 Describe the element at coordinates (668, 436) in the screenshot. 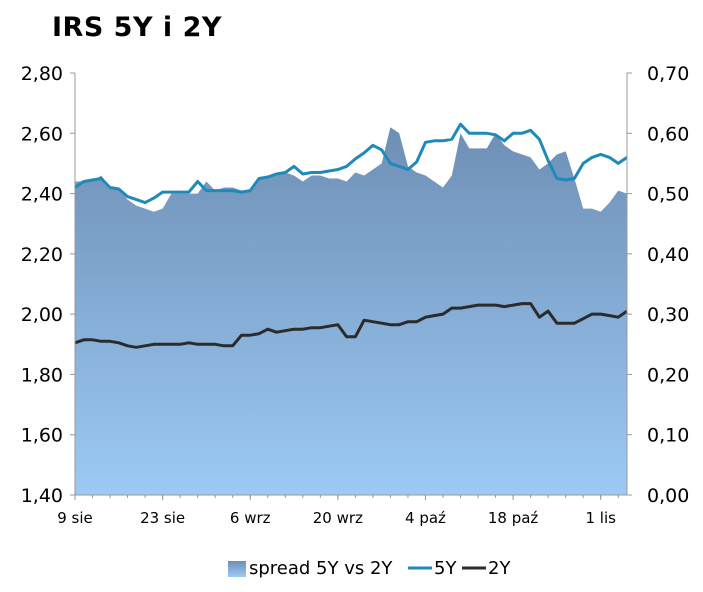

I see `y-right-tick-label: 0,10` at that location.